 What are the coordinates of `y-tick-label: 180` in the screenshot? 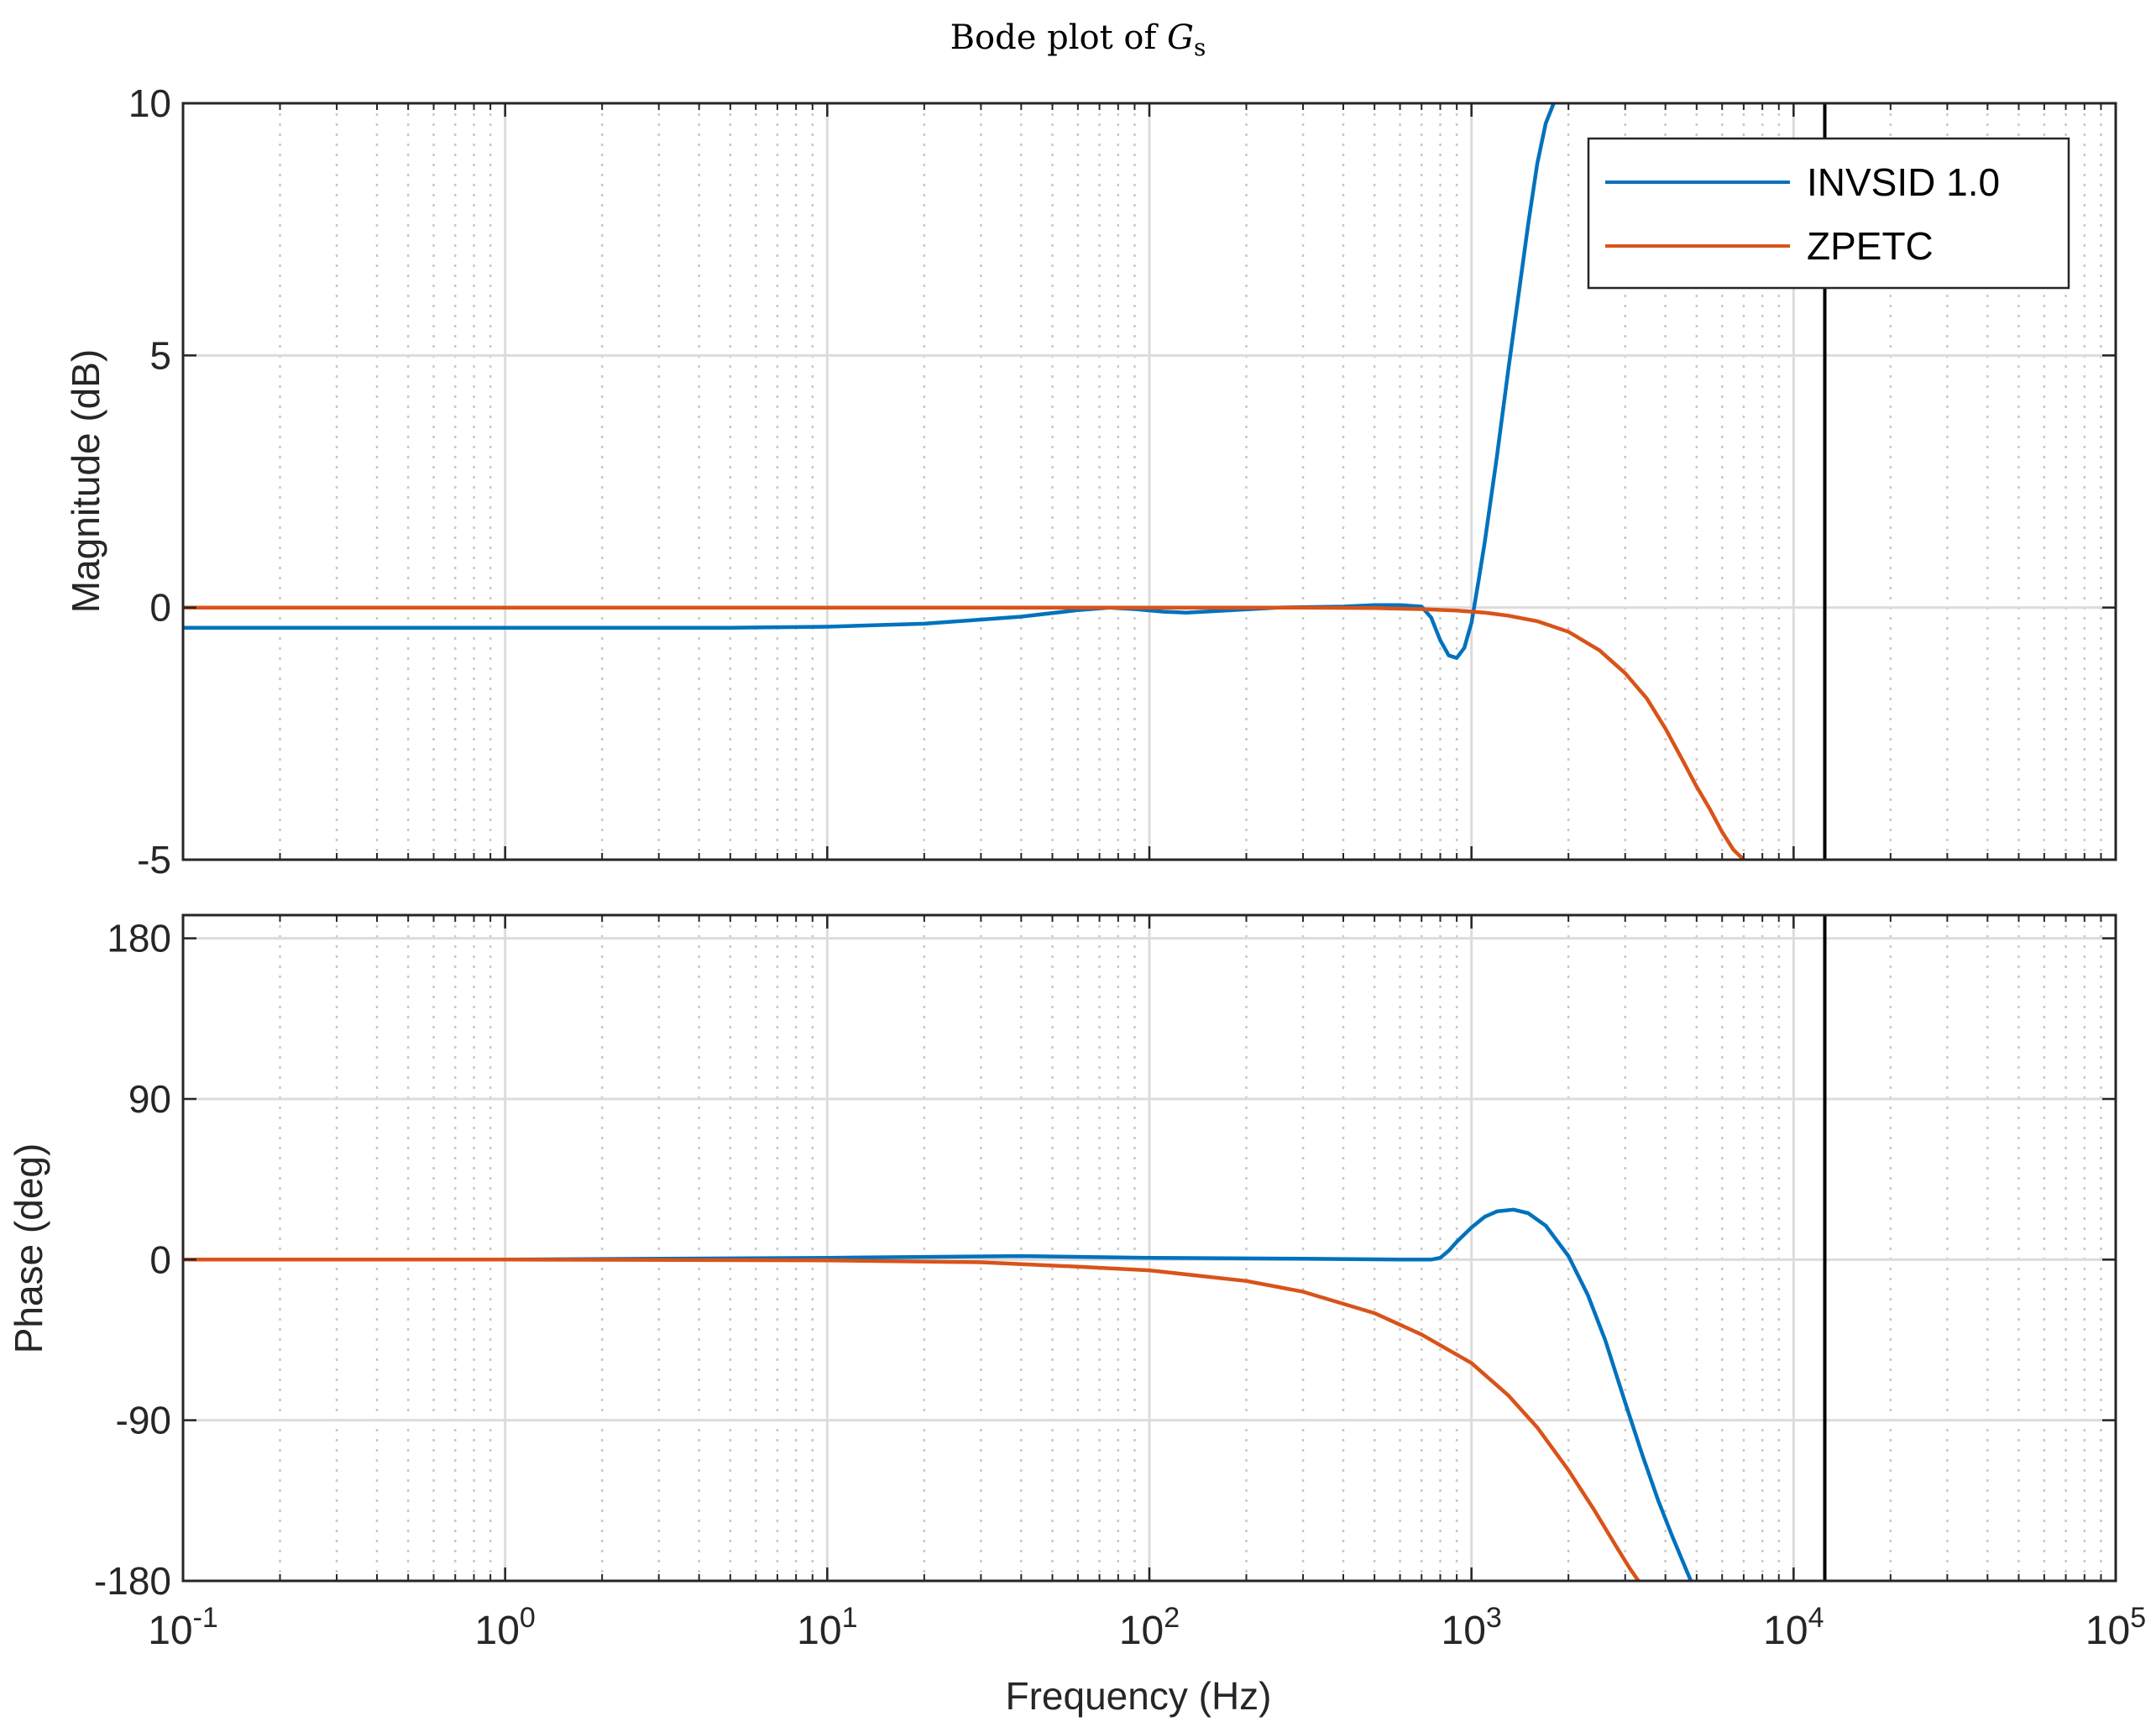 It's located at (139, 939).